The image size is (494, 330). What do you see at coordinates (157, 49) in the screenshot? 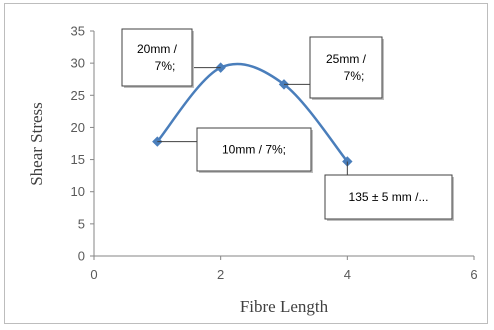
I see `callout-label: 20mm /` at bounding box center [157, 49].